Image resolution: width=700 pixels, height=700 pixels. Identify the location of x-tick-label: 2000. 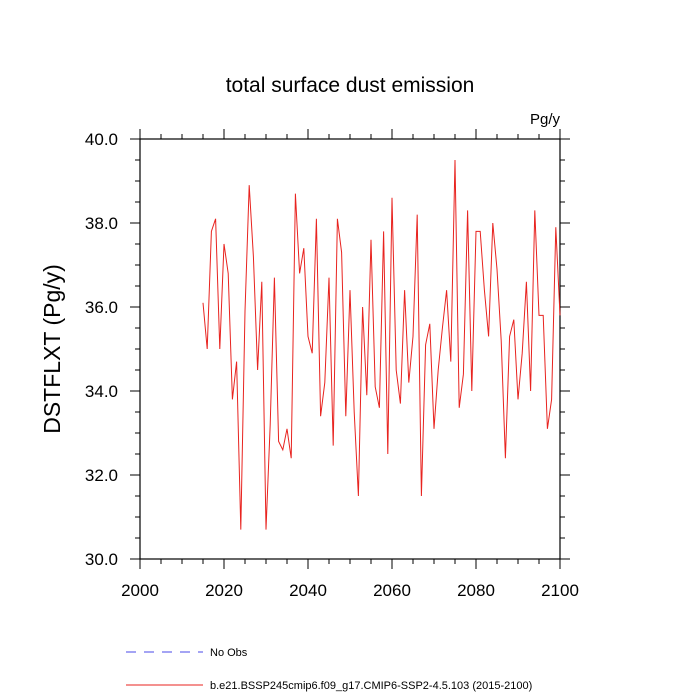
(140, 590).